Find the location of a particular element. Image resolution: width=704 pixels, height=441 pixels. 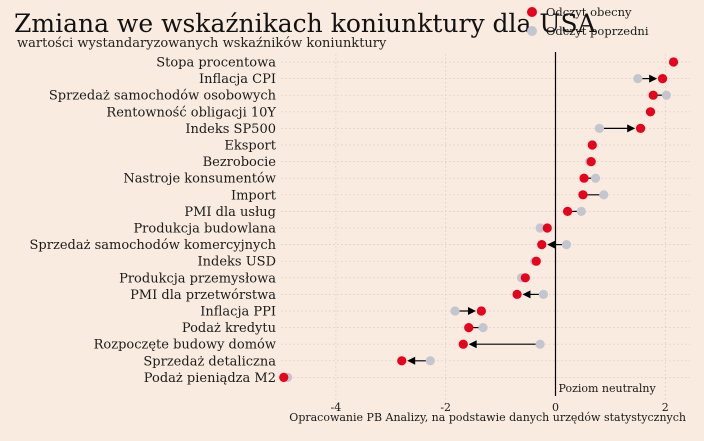

category-label: Stopa procentowa is located at coordinates (216, 63).